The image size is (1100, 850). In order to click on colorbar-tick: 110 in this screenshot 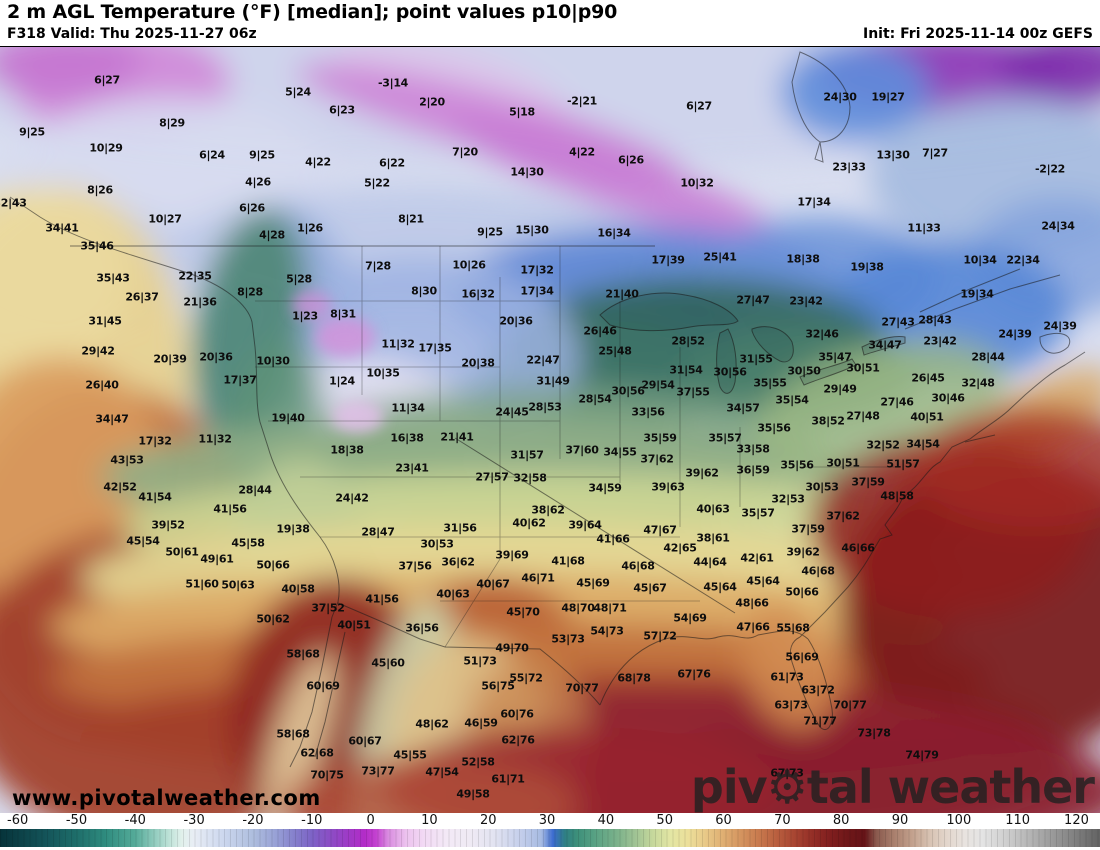, I will do `click(1018, 820)`.